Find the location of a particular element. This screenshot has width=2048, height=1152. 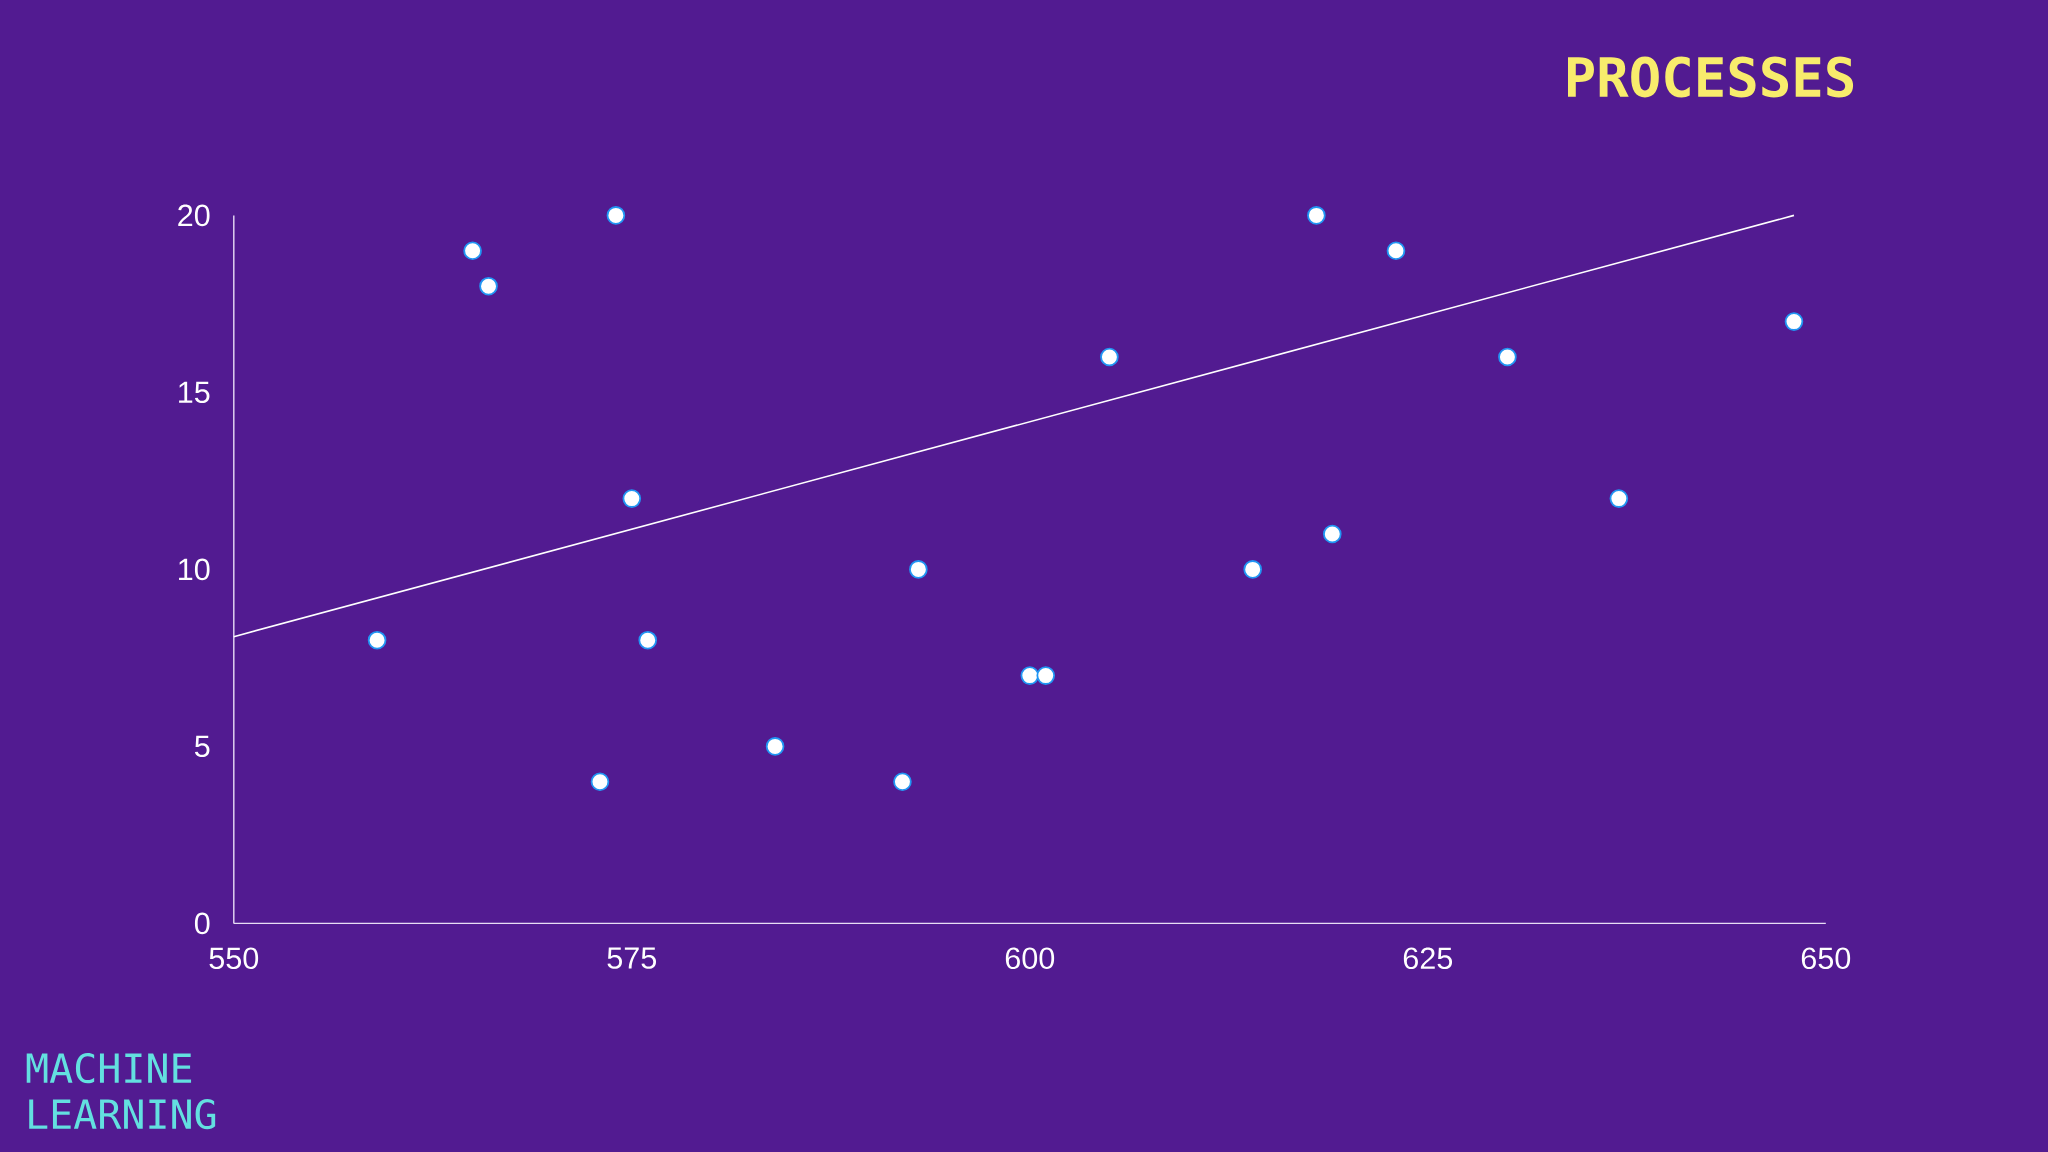

x-tick-label: 625 is located at coordinates (1428, 958).